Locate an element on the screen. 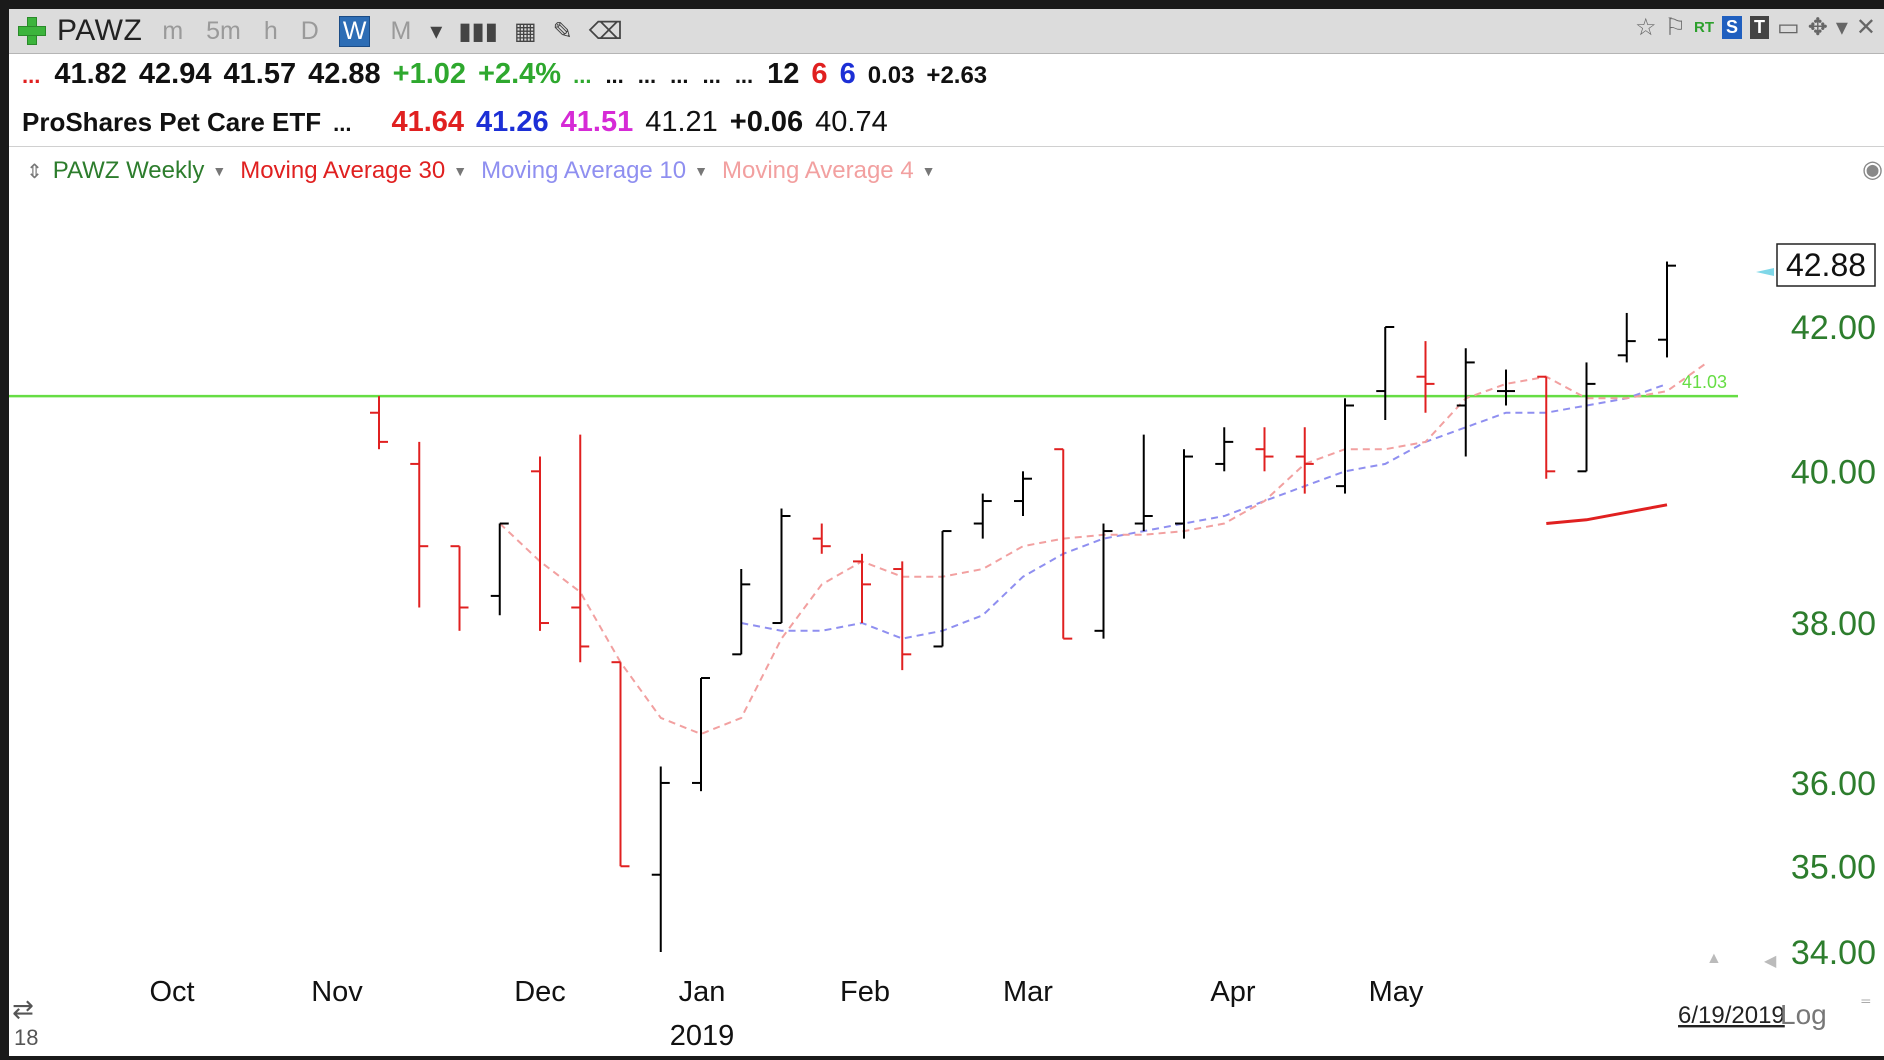  eraser-icon: ⌫ is located at coordinates (605, 31).